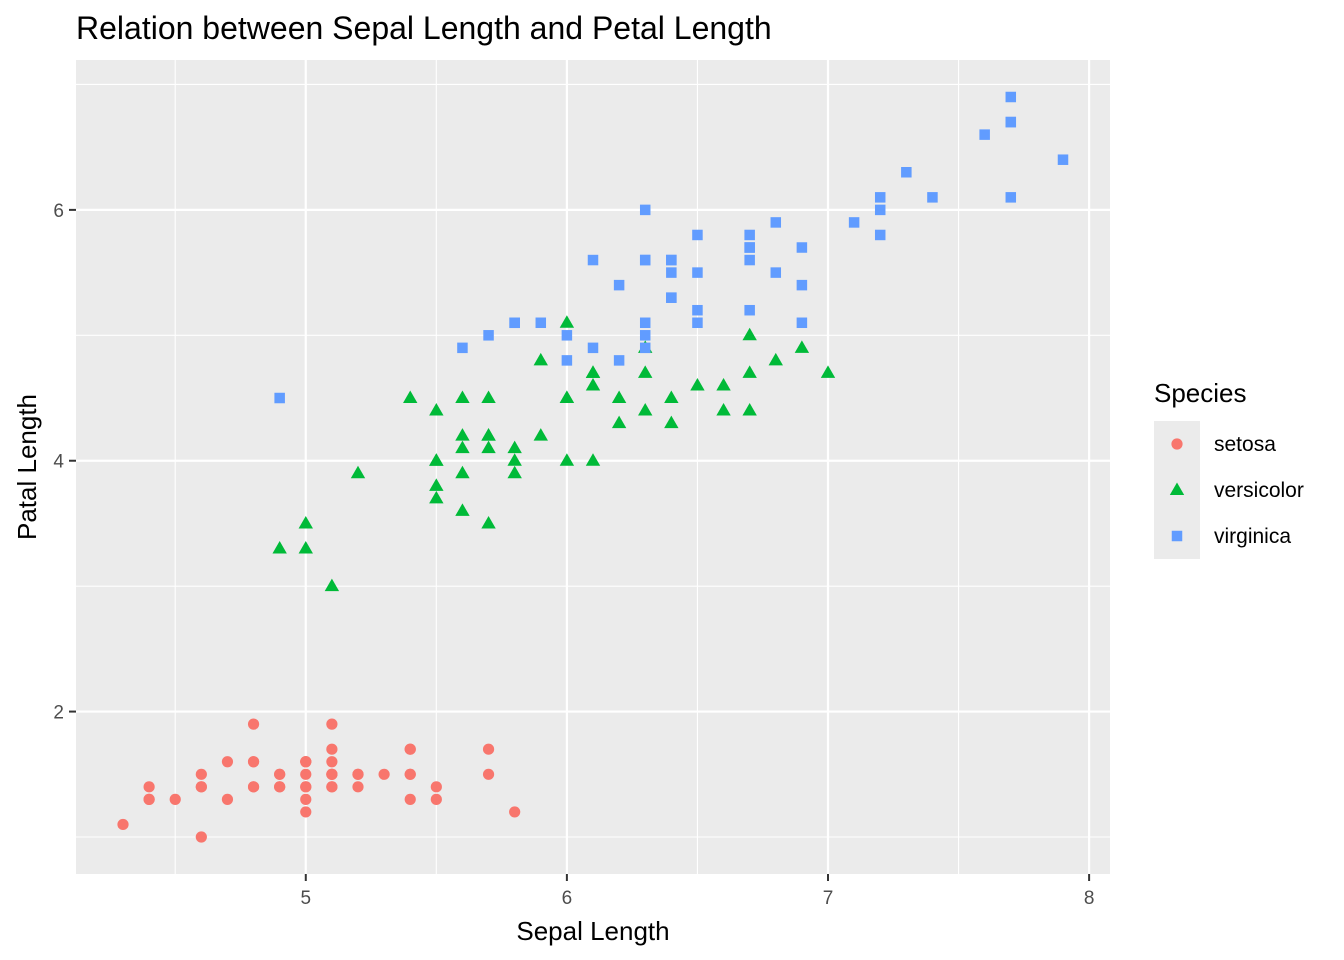 This screenshot has height=960, width=1344. Describe the element at coordinates (1252, 536) in the screenshot. I see `legend-label-virginica: virginica` at that location.